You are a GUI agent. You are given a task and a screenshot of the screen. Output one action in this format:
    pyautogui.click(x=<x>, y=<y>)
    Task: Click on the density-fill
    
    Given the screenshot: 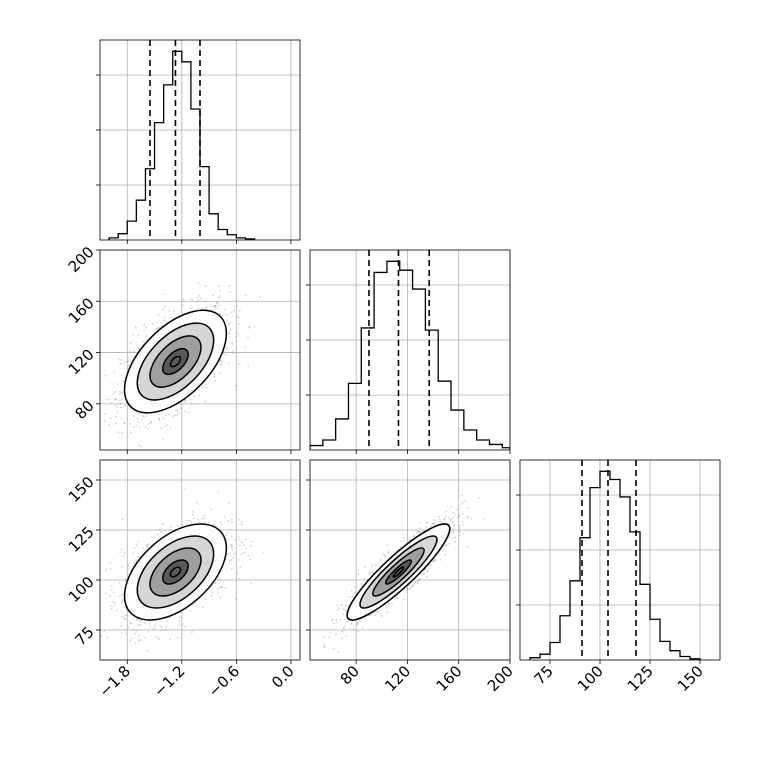 What is the action you would take?
    pyautogui.click(x=398, y=572)
    